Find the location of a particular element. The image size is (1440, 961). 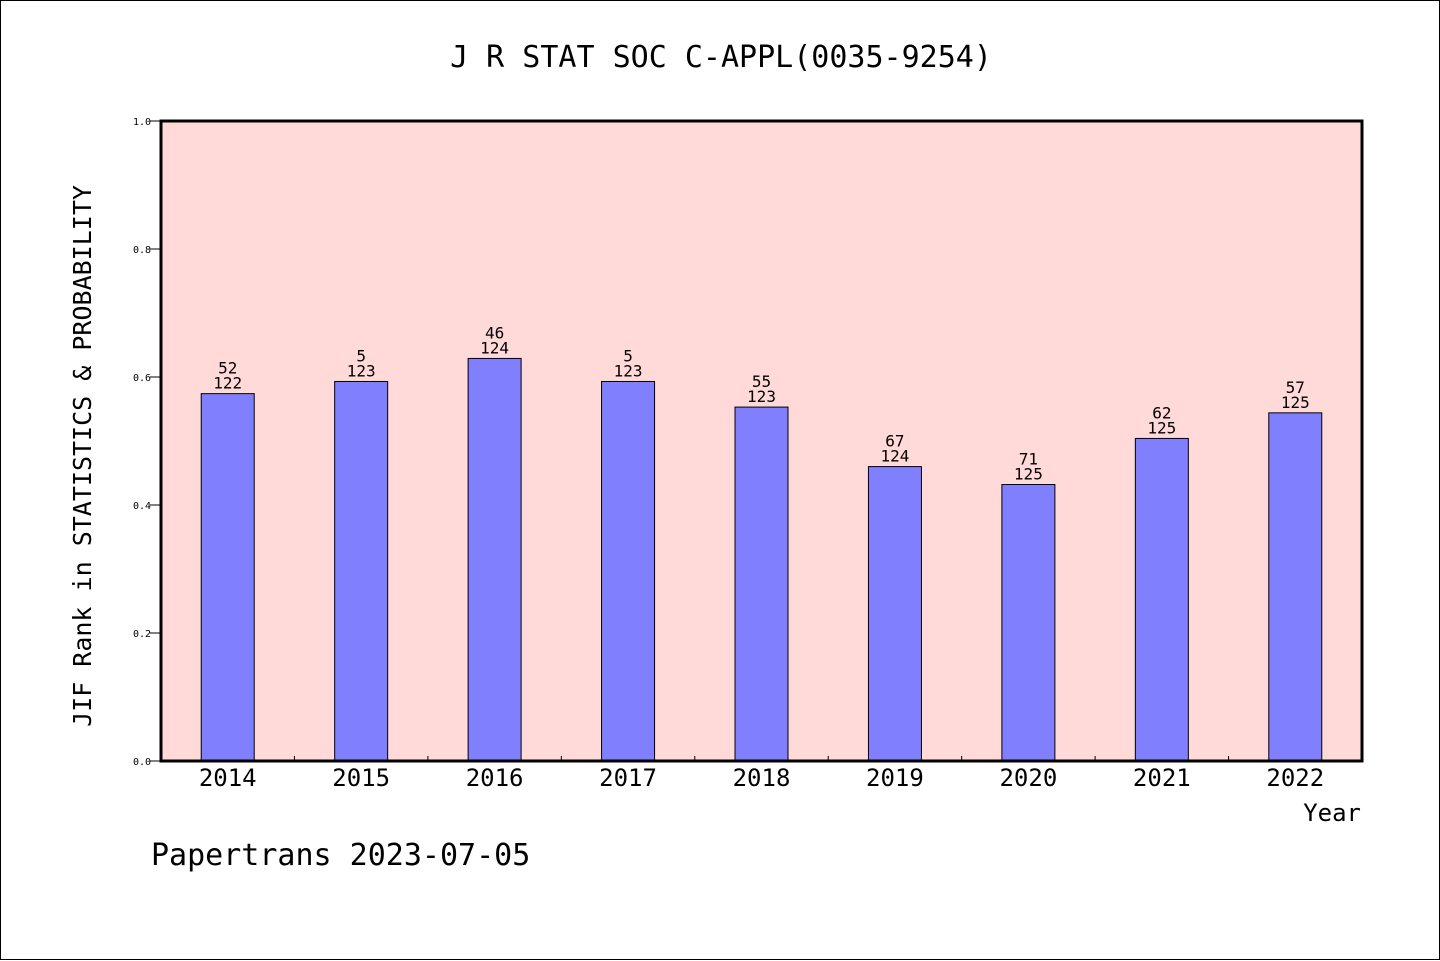

bar-rank-label: 55 is located at coordinates (761, 381).